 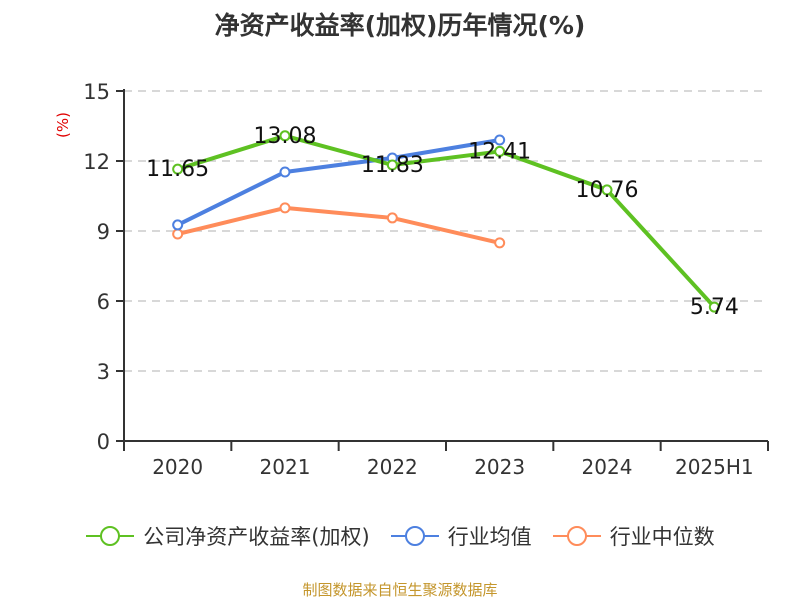 I want to click on y-tick-label: 6, so click(x=103, y=302).